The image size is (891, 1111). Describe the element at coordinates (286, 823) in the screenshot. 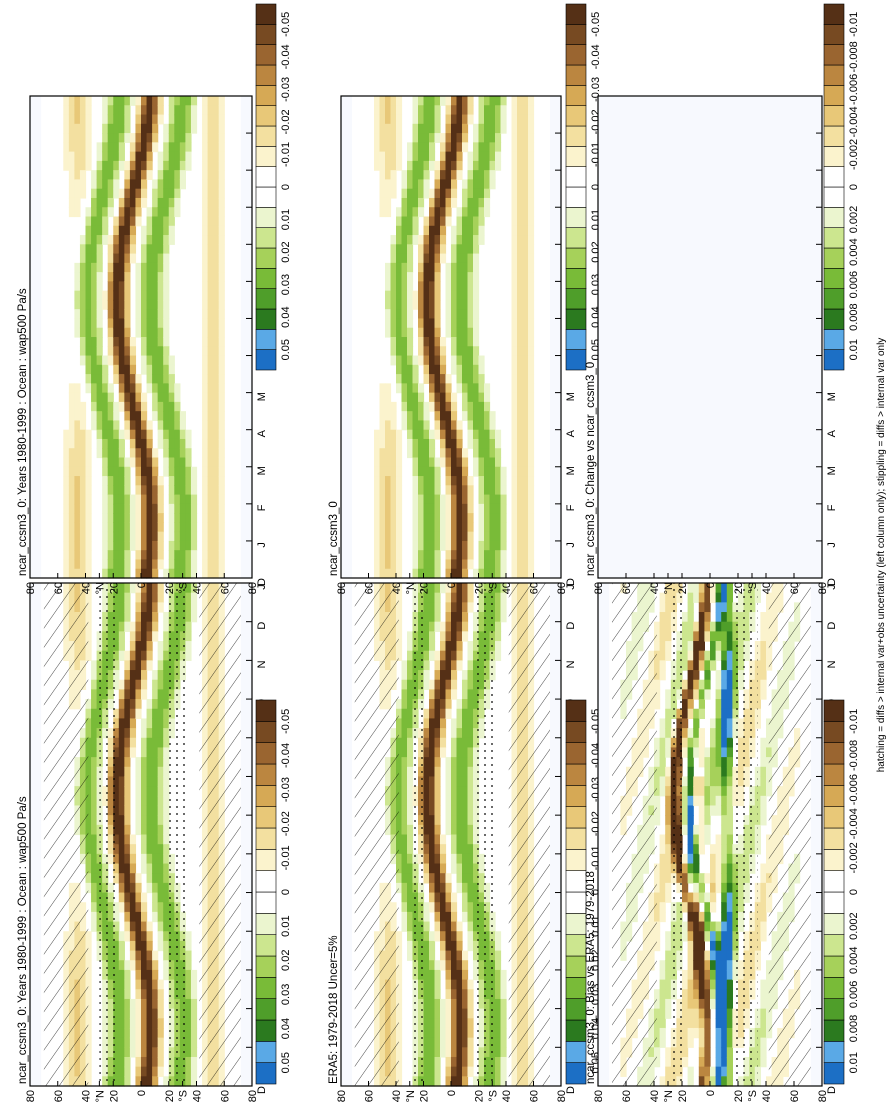

I see `colorbar-label: -0.02` at that location.